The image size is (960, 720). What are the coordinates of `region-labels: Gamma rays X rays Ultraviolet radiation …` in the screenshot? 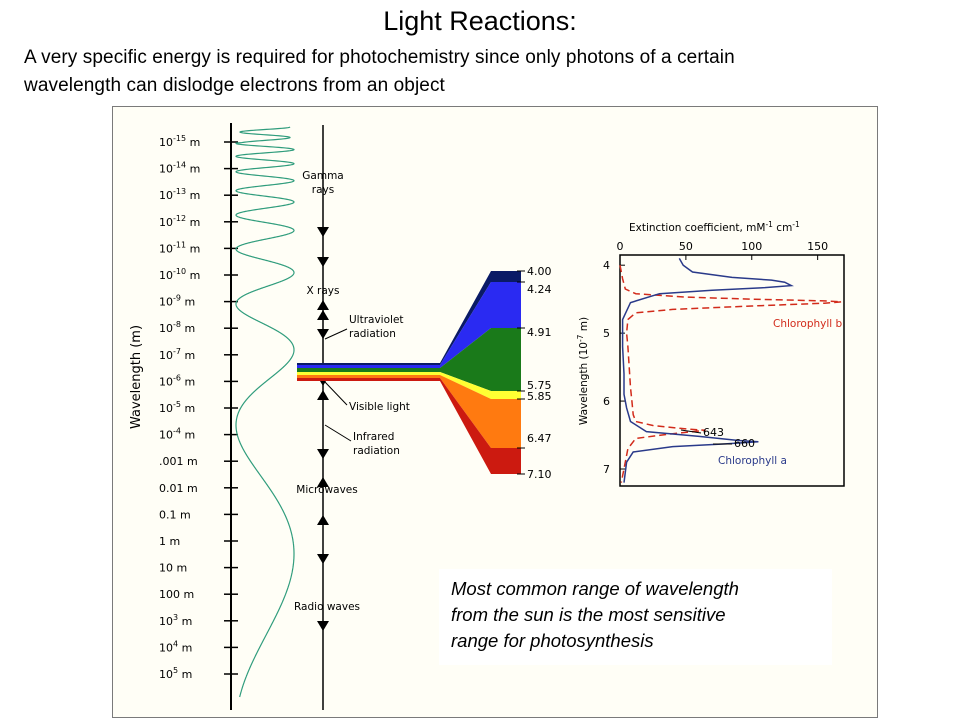 It's located at (352, 391).